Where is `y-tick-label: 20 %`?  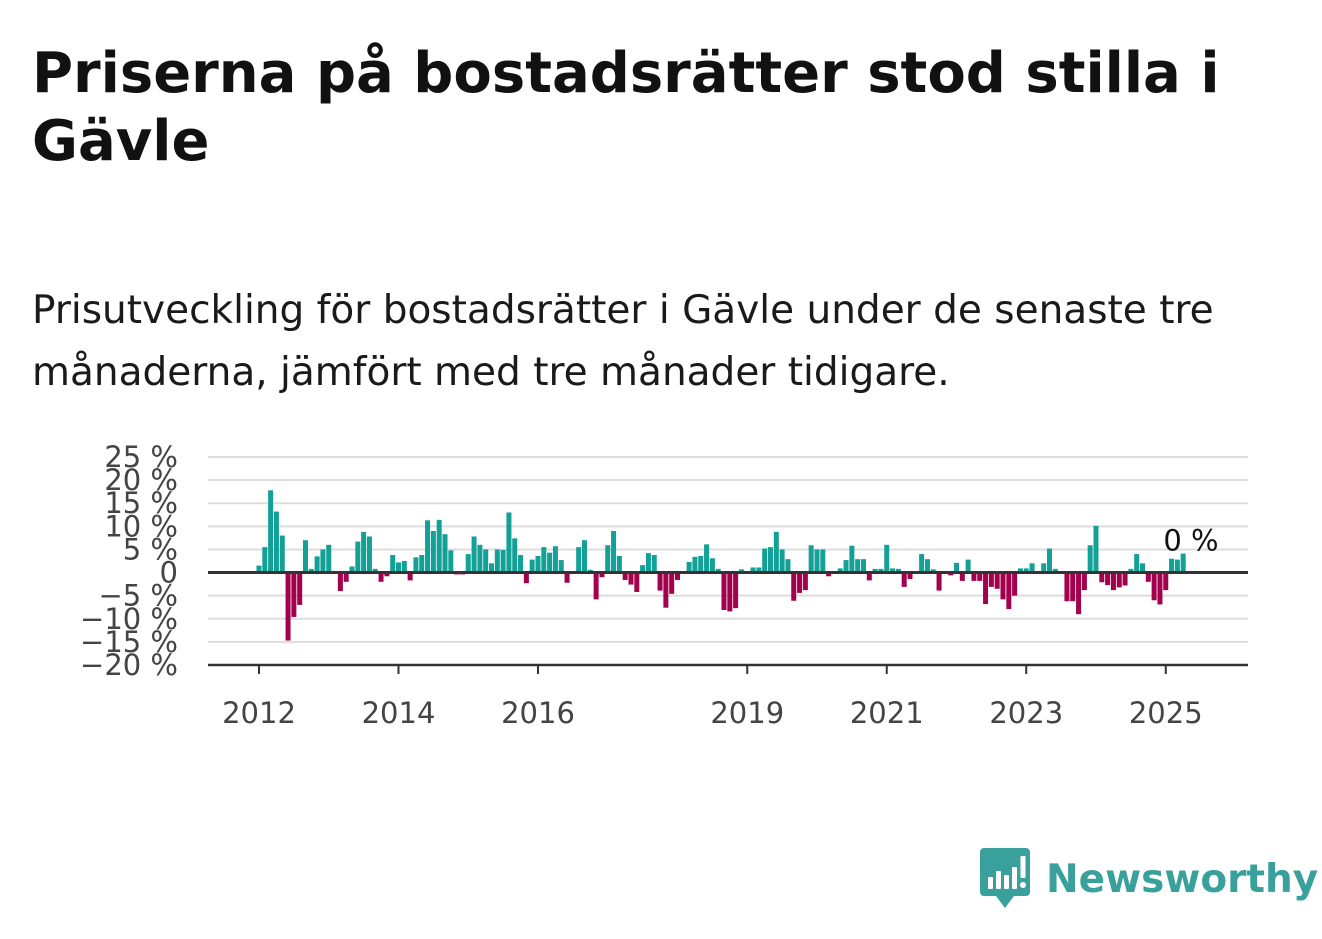 y-tick-label: 20 % is located at coordinates (141, 480).